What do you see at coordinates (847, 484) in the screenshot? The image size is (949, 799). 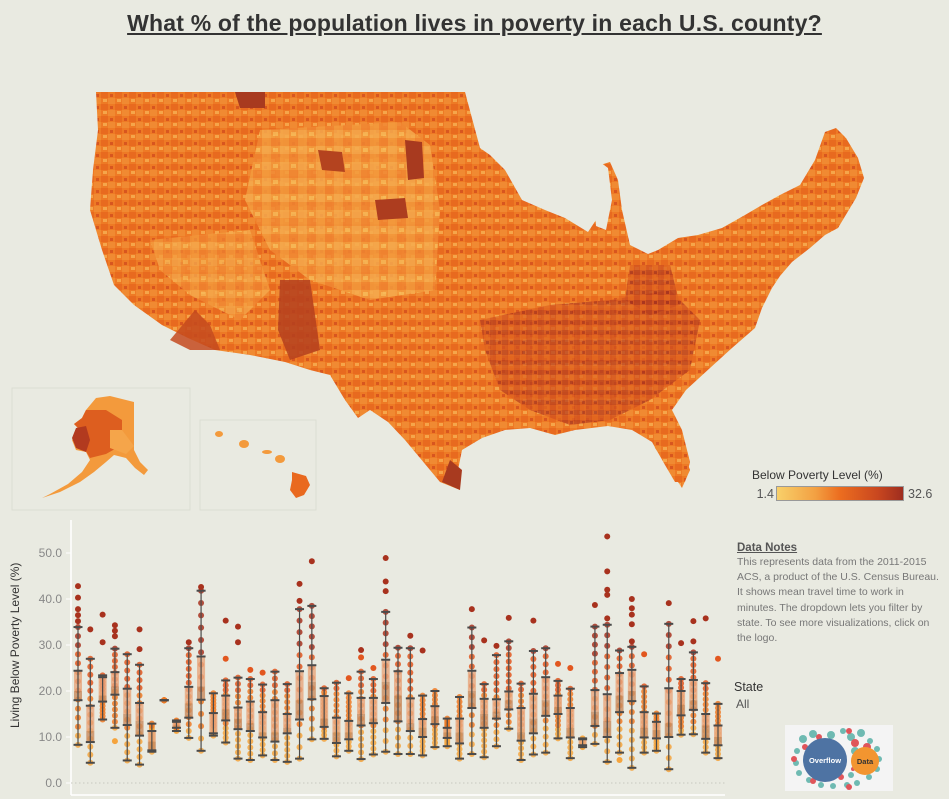 I see `color-legend: Below Poverty Level (%) 1.4 32.6` at bounding box center [847, 484].